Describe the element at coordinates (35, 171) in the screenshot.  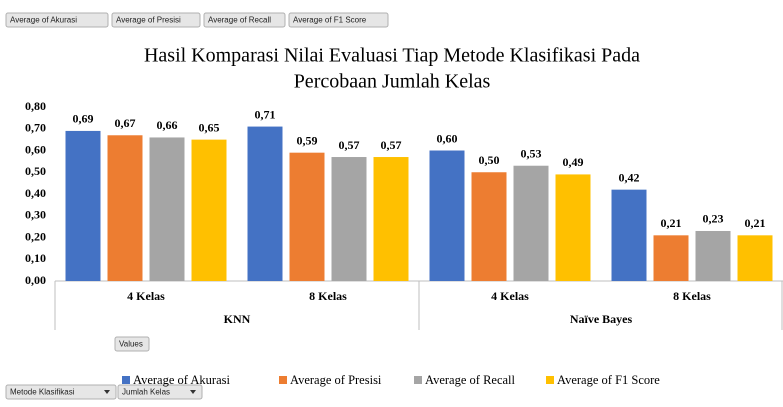
I see `y-tick-label: 0,50` at that location.